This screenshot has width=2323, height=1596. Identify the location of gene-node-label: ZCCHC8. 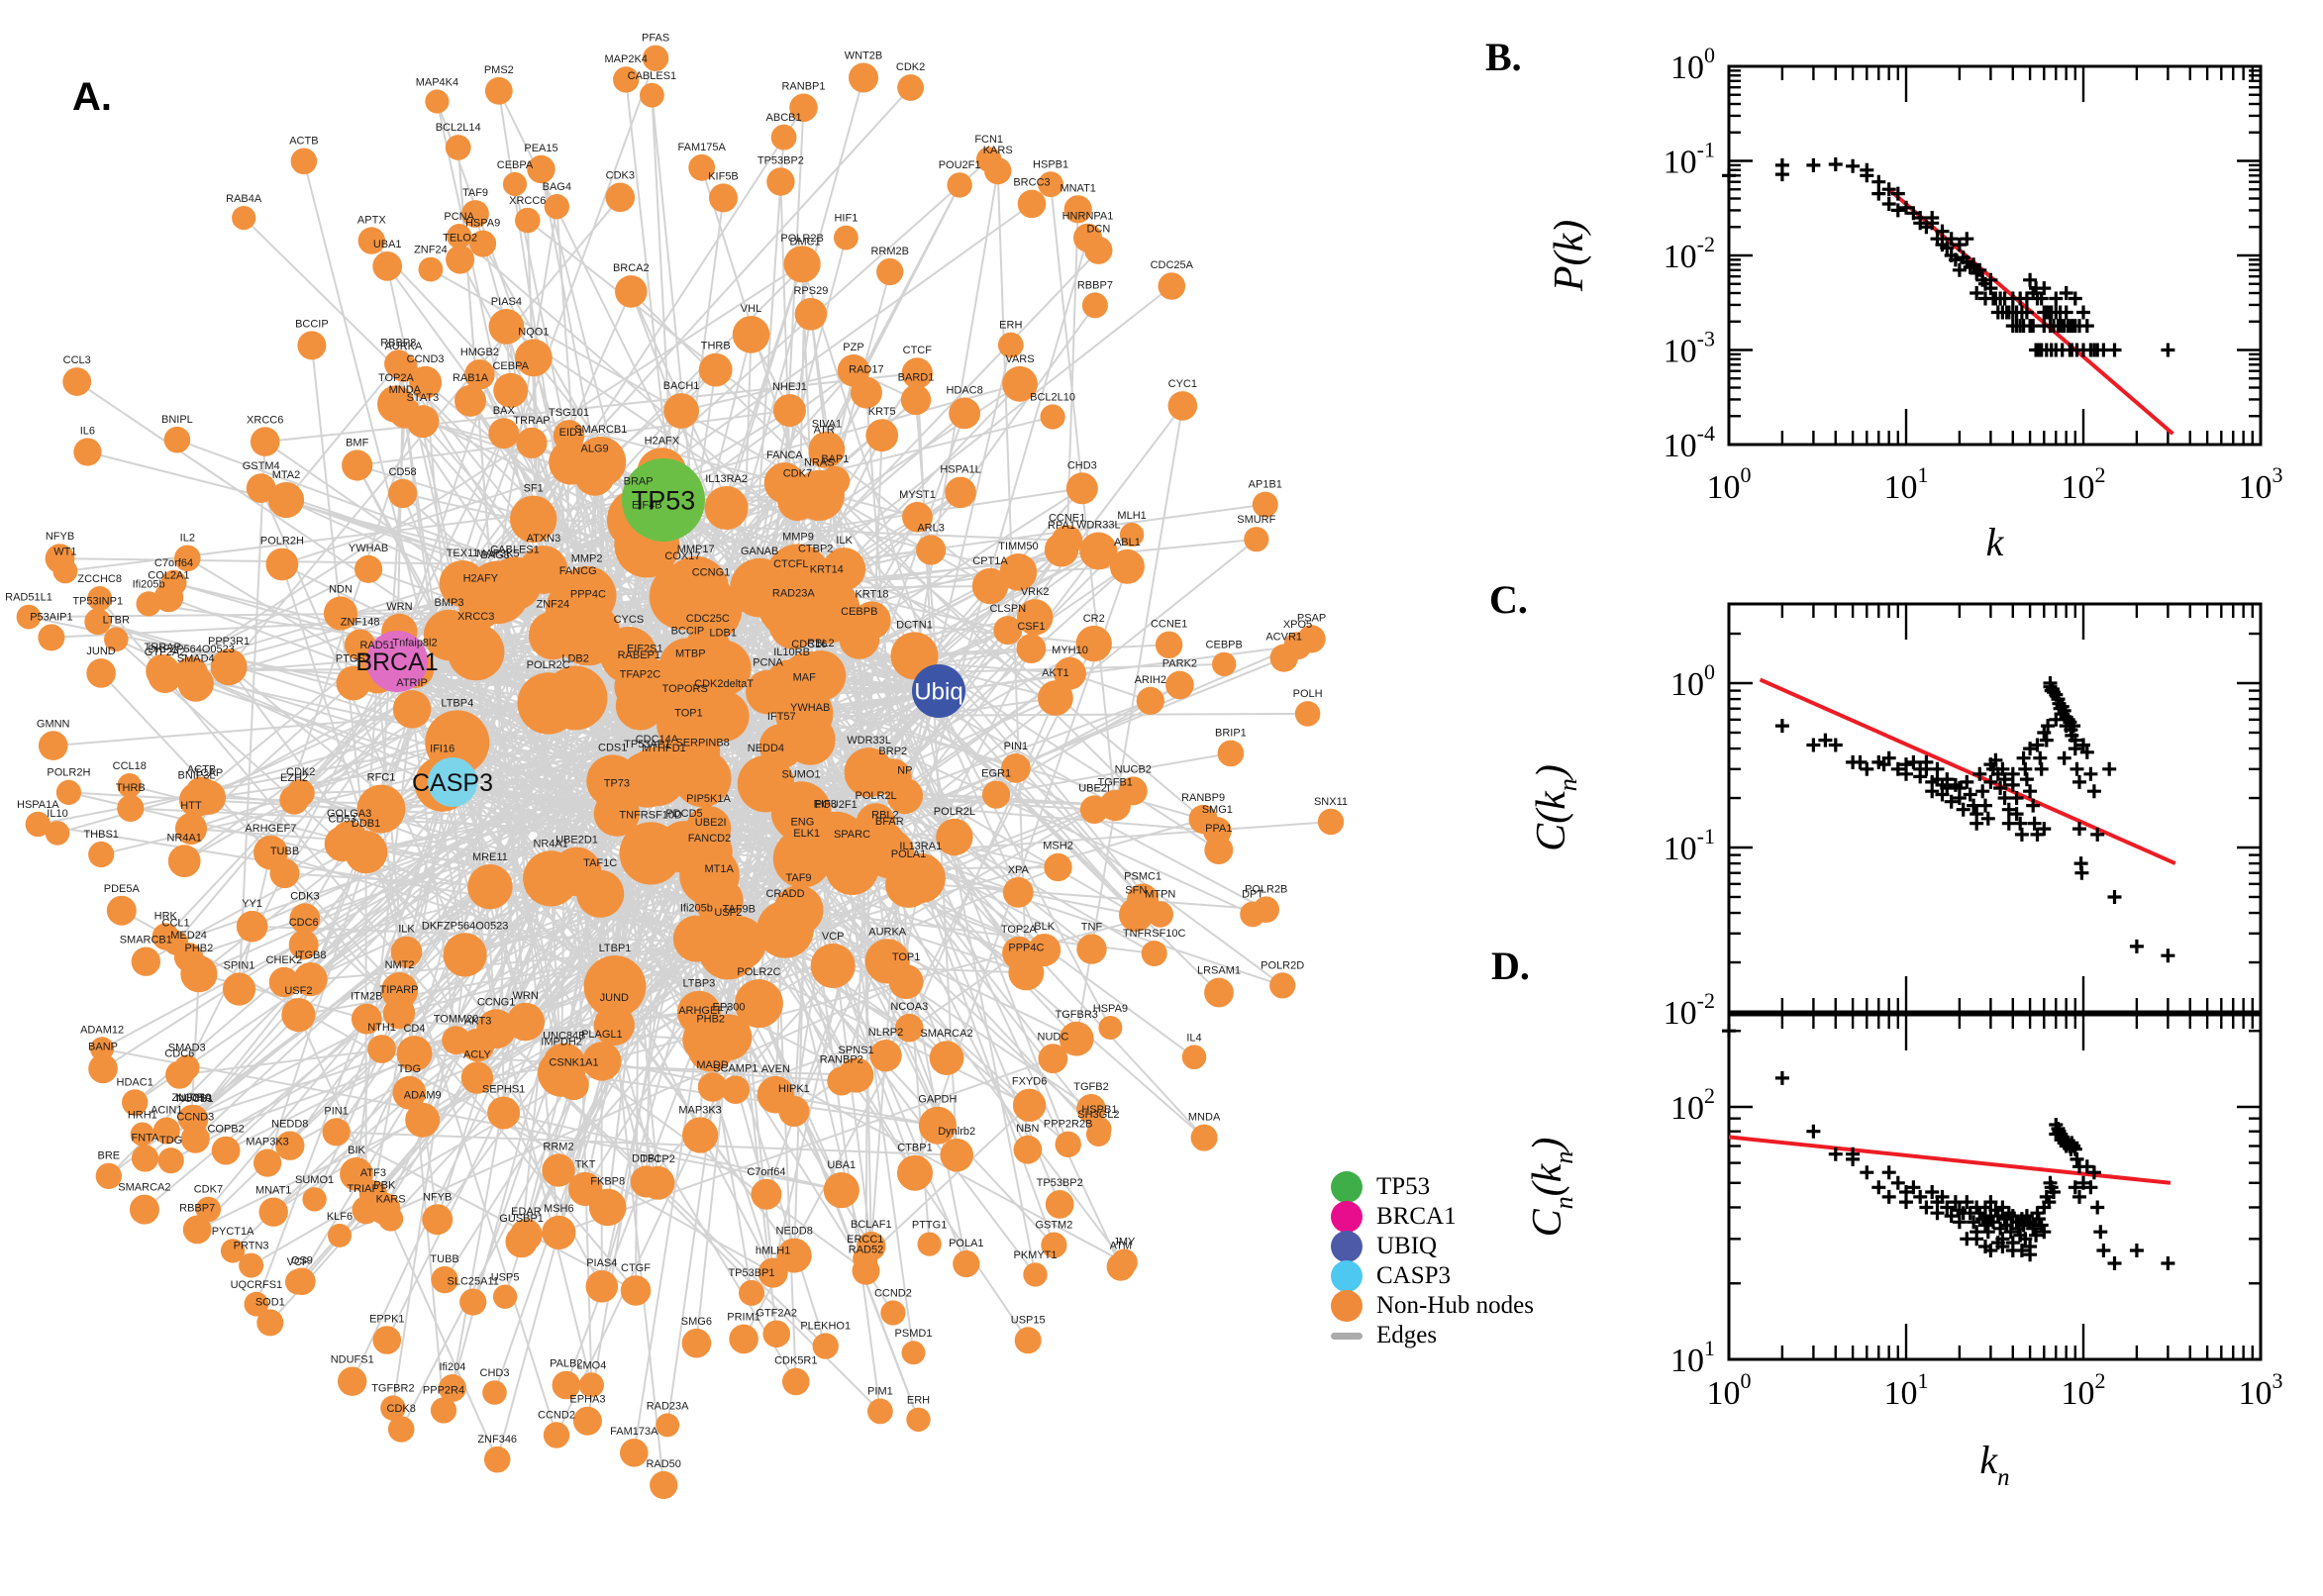
(99, 579).